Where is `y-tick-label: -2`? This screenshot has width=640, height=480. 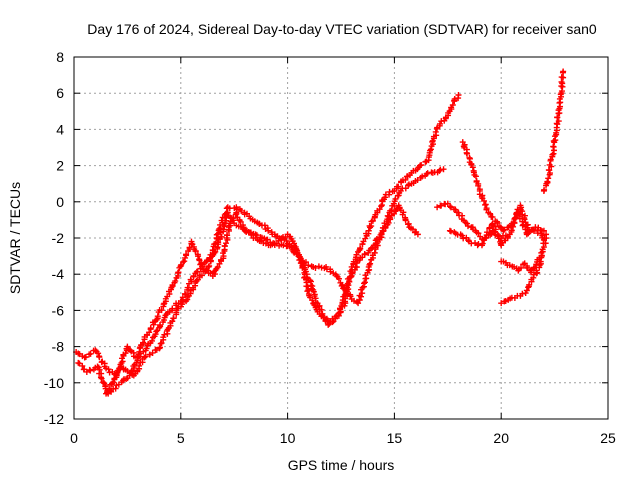 y-tick-label: -2 is located at coordinates (58, 238).